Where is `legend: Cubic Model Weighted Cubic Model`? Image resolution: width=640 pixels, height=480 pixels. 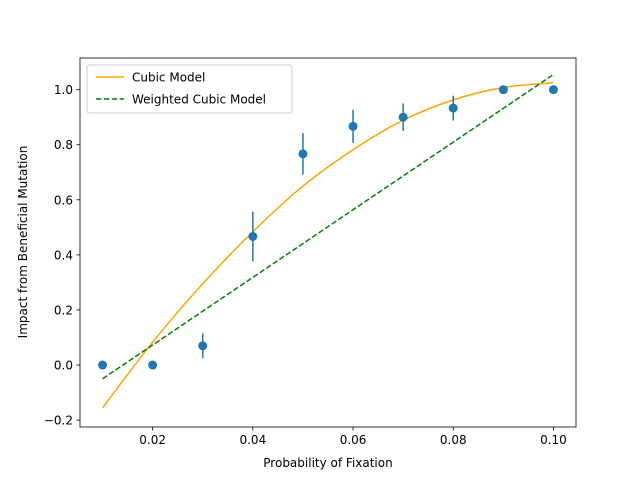
legend: Cubic Model Weighted Cubic Model is located at coordinates (189, 89).